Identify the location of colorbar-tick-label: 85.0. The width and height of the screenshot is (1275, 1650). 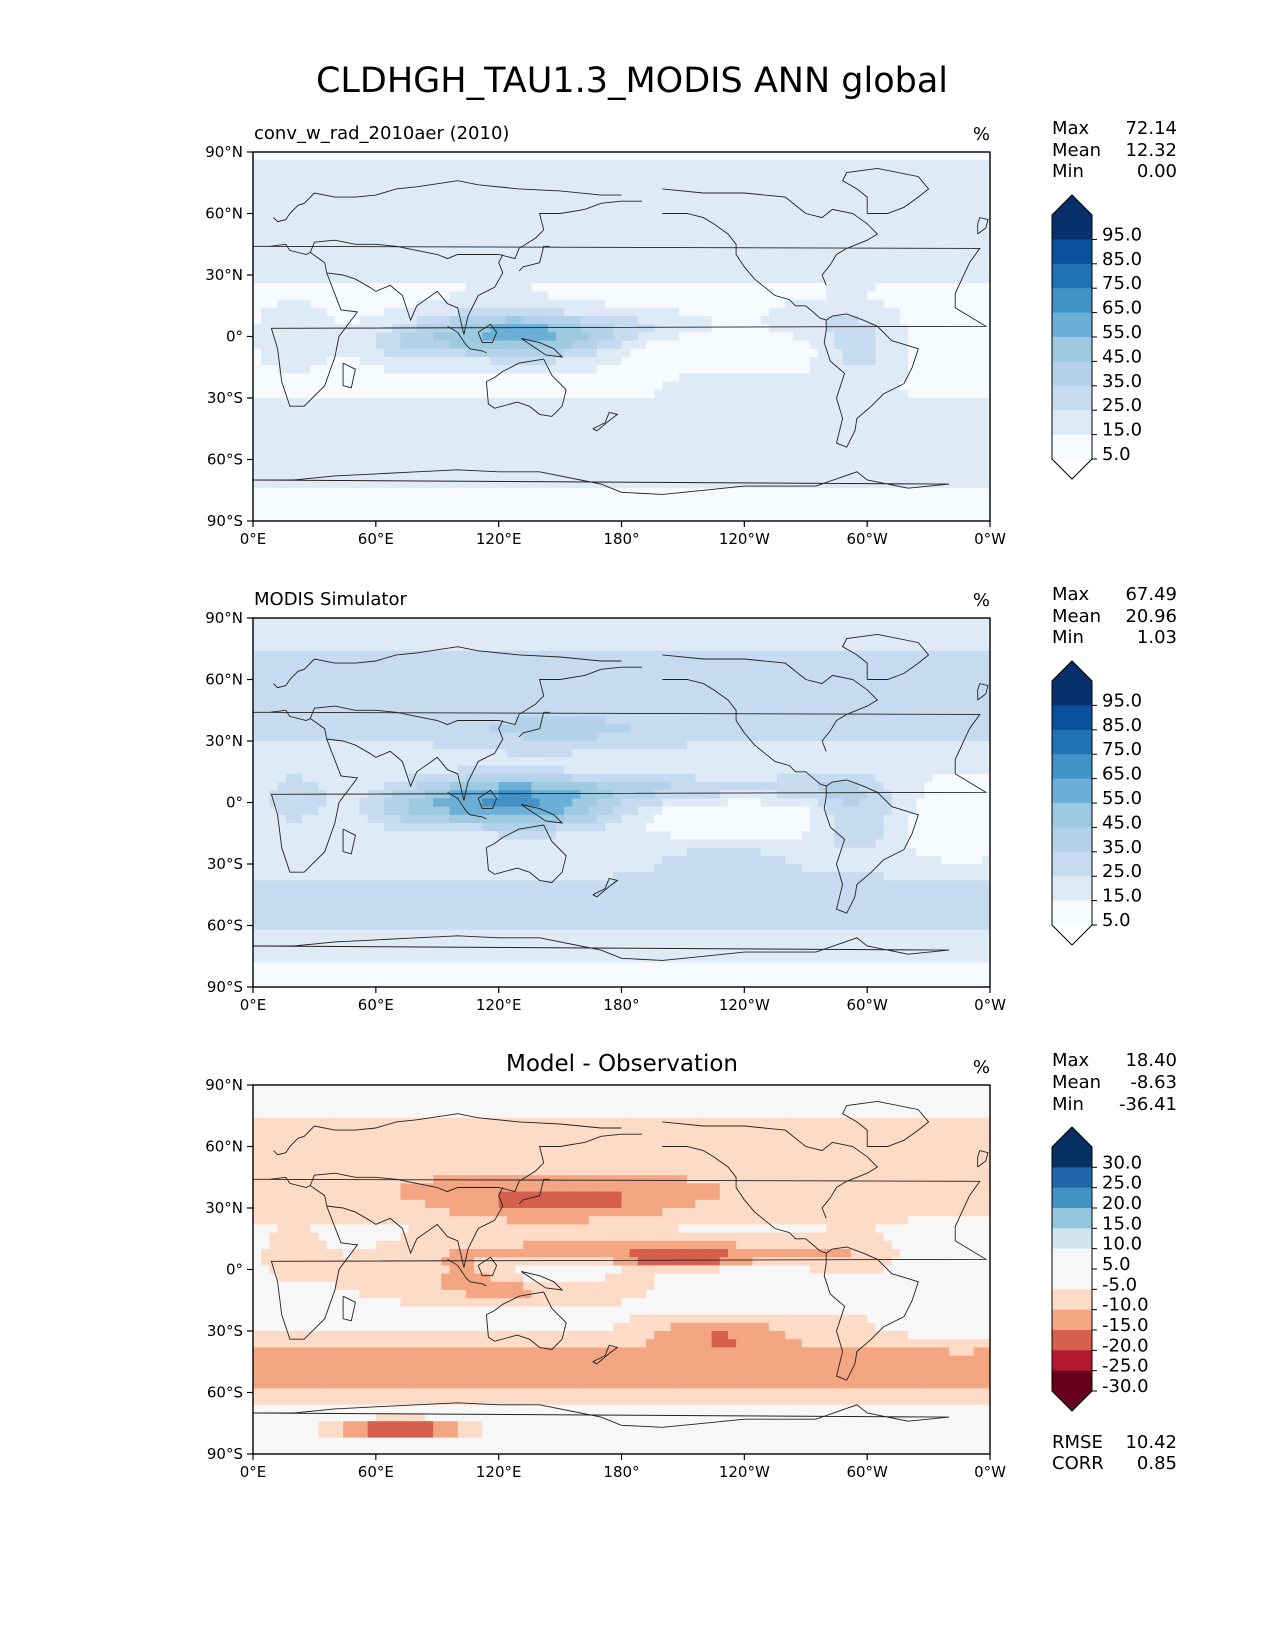
(1122, 259).